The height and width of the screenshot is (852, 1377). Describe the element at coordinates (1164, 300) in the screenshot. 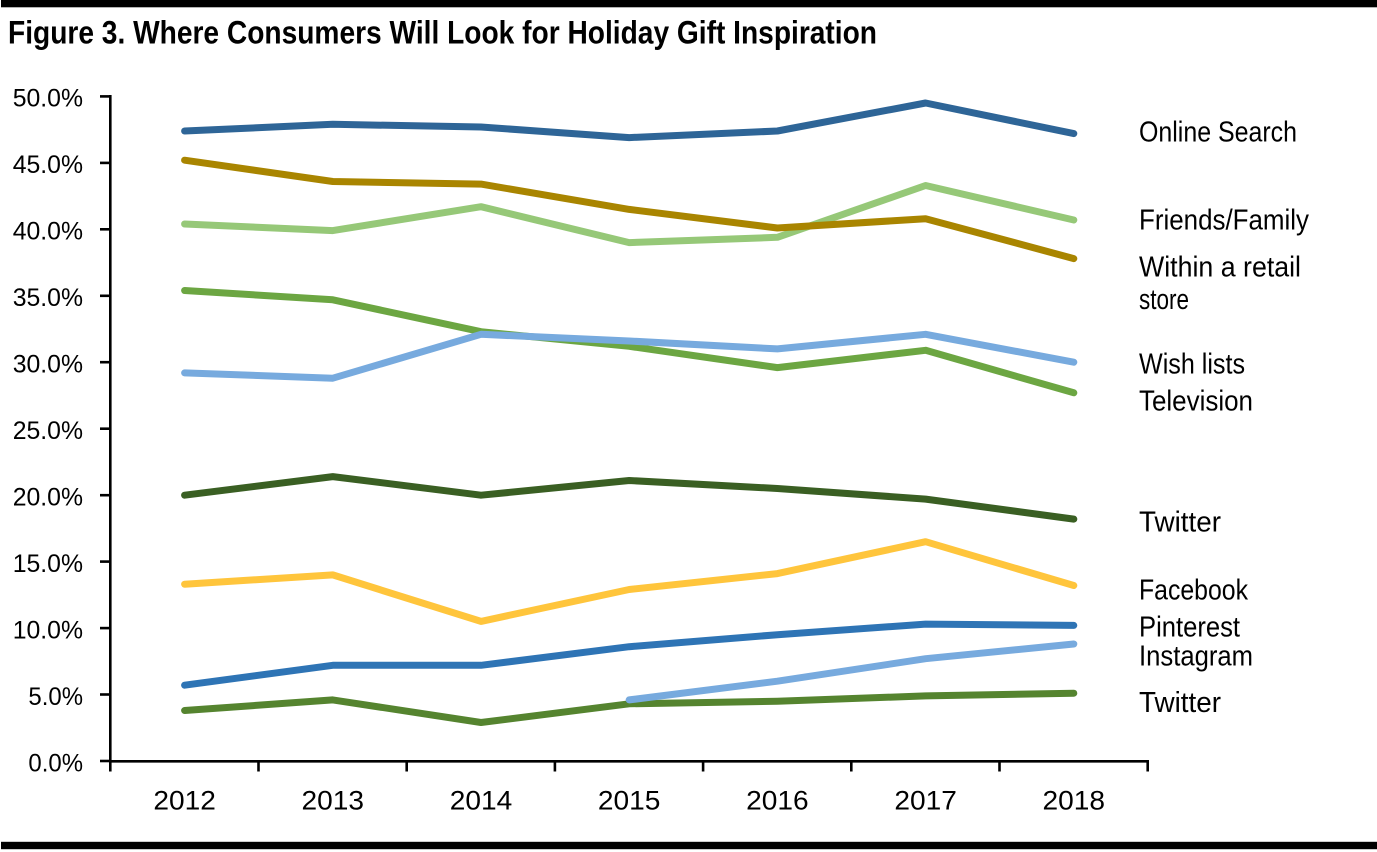

I see `svg-text: store` at that location.